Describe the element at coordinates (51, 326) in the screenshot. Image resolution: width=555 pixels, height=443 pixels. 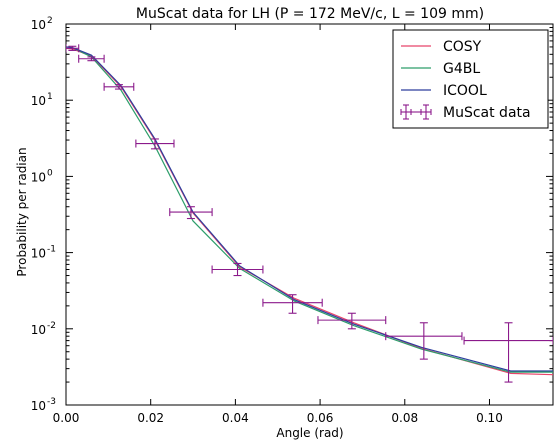
I see `y-tick-exponent: -2` at that location.